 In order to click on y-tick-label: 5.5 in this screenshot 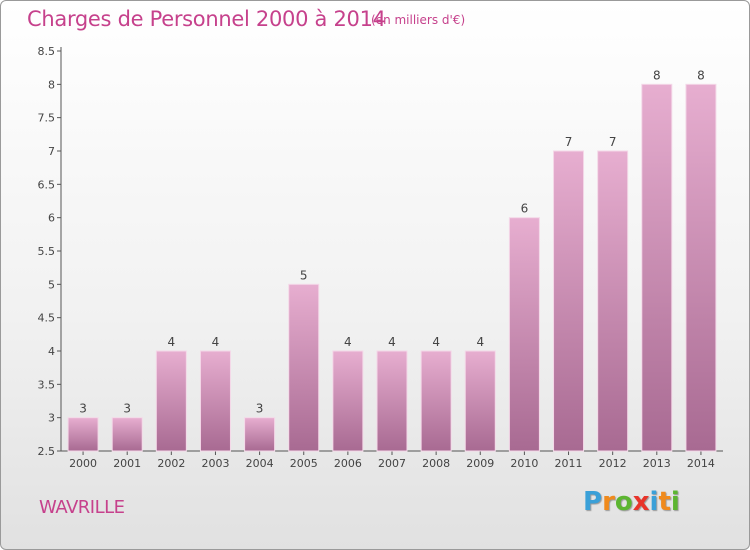, I will do `click(47, 251)`.